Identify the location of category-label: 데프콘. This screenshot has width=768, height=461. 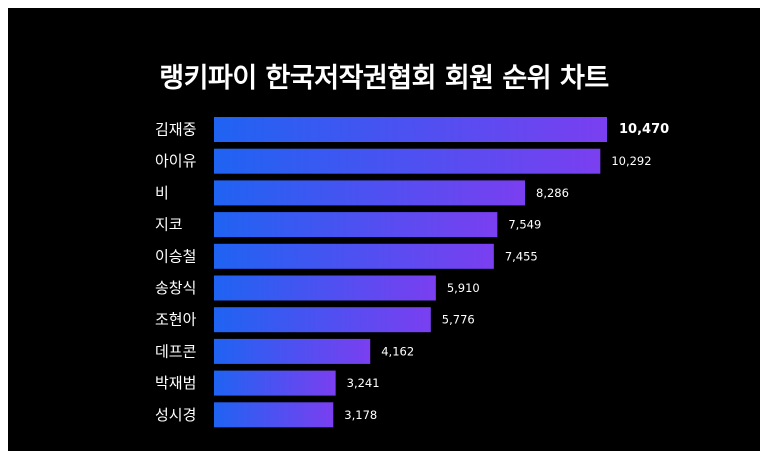
(175, 351).